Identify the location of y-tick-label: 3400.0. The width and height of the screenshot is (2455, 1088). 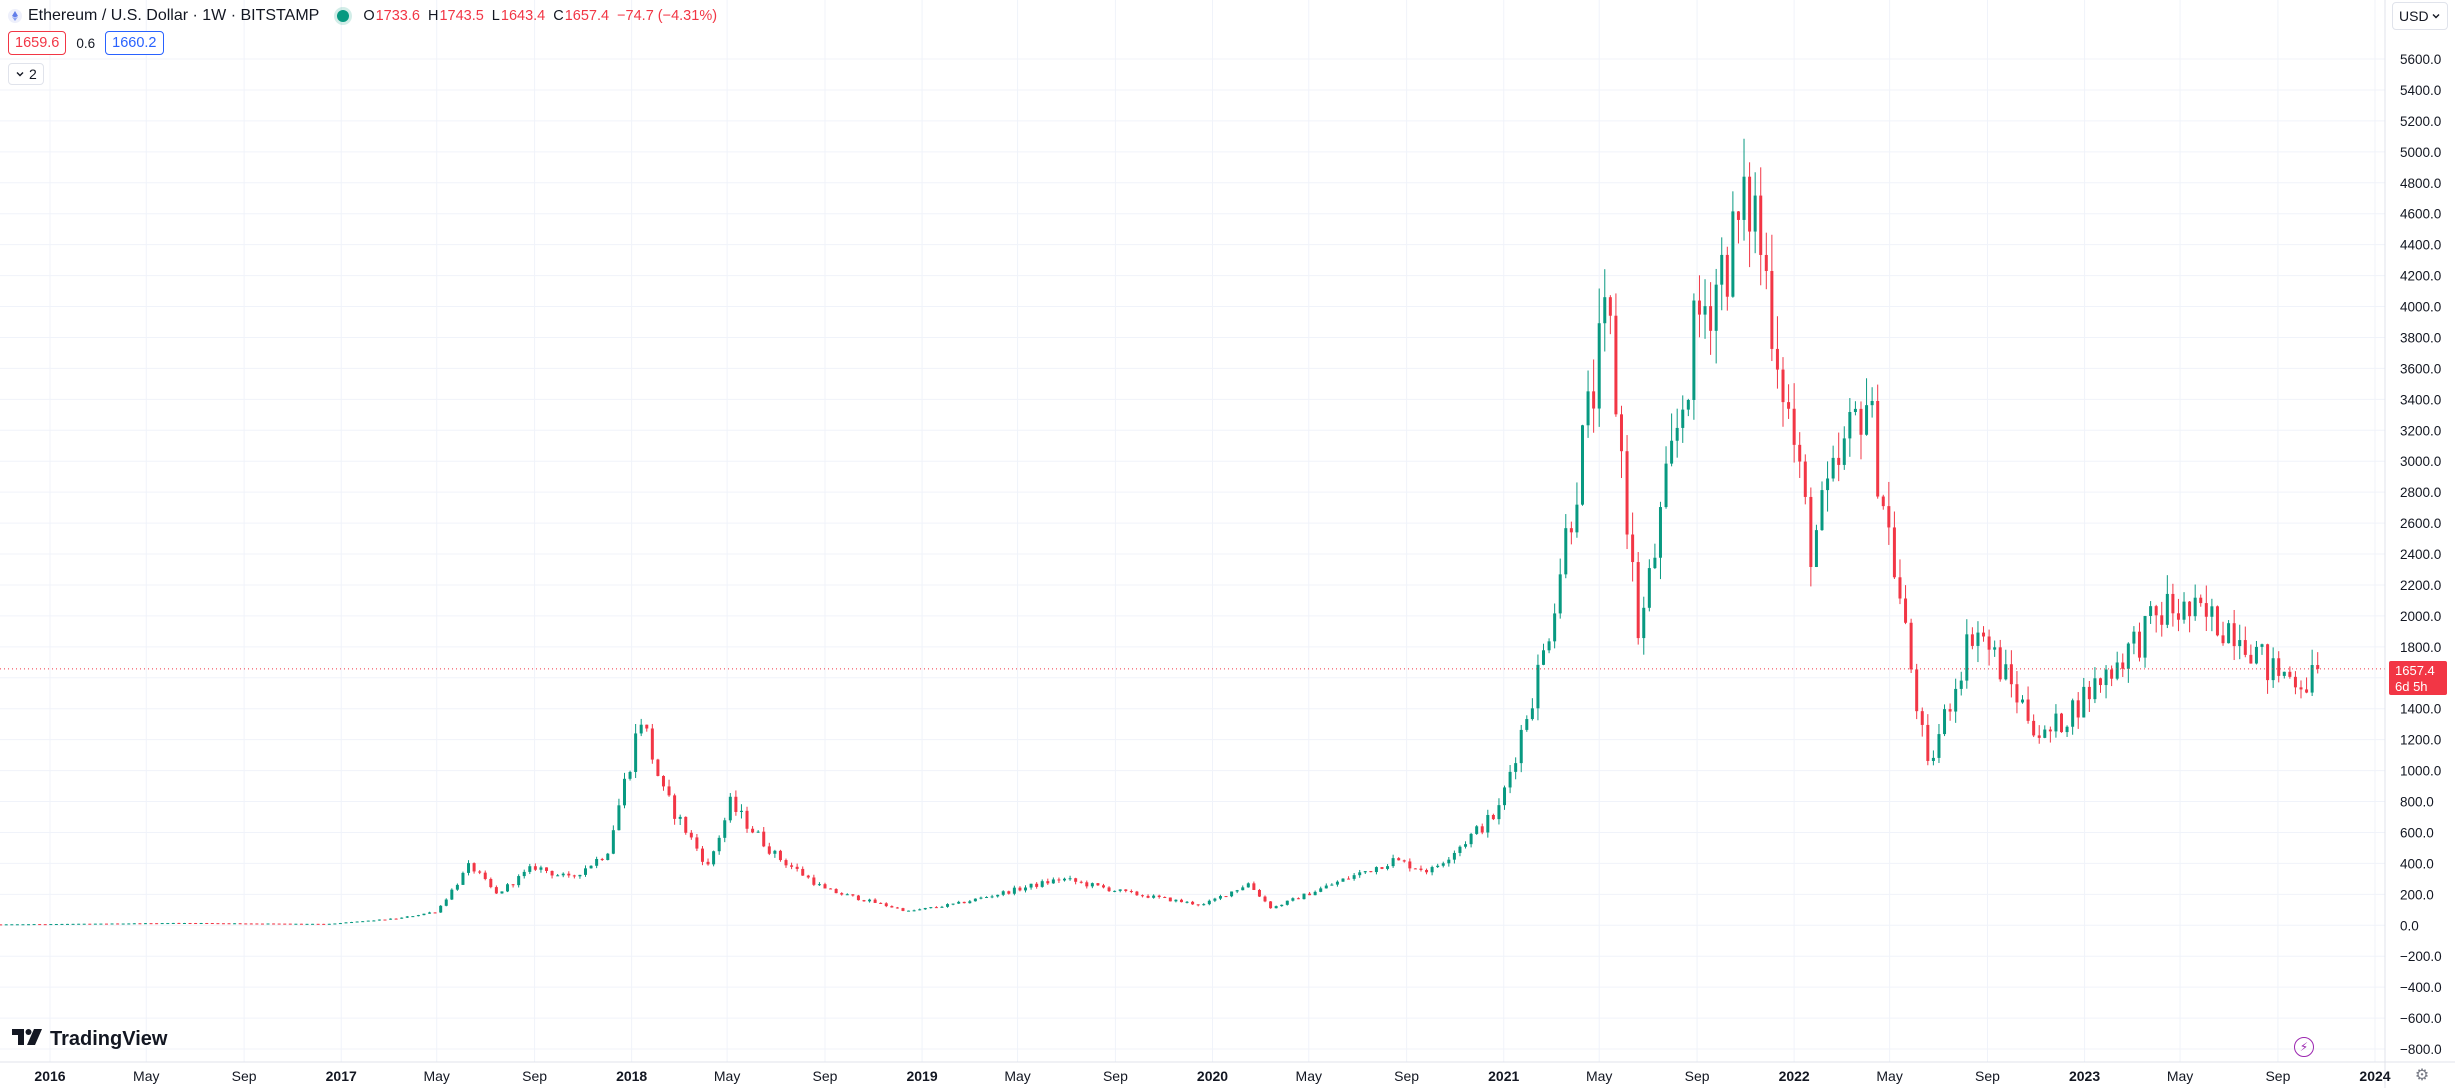
(2420, 399).